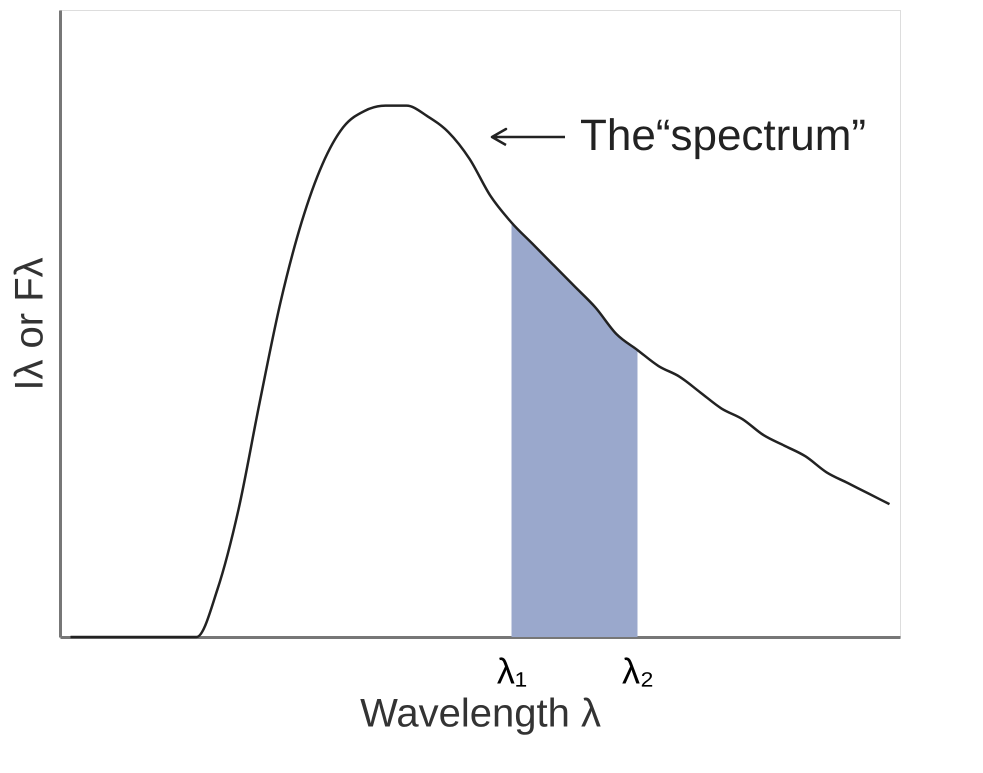 The width and height of the screenshot is (983, 773). What do you see at coordinates (480, 714) in the screenshot?
I see `x-axis-title: Wavelength λ` at bounding box center [480, 714].